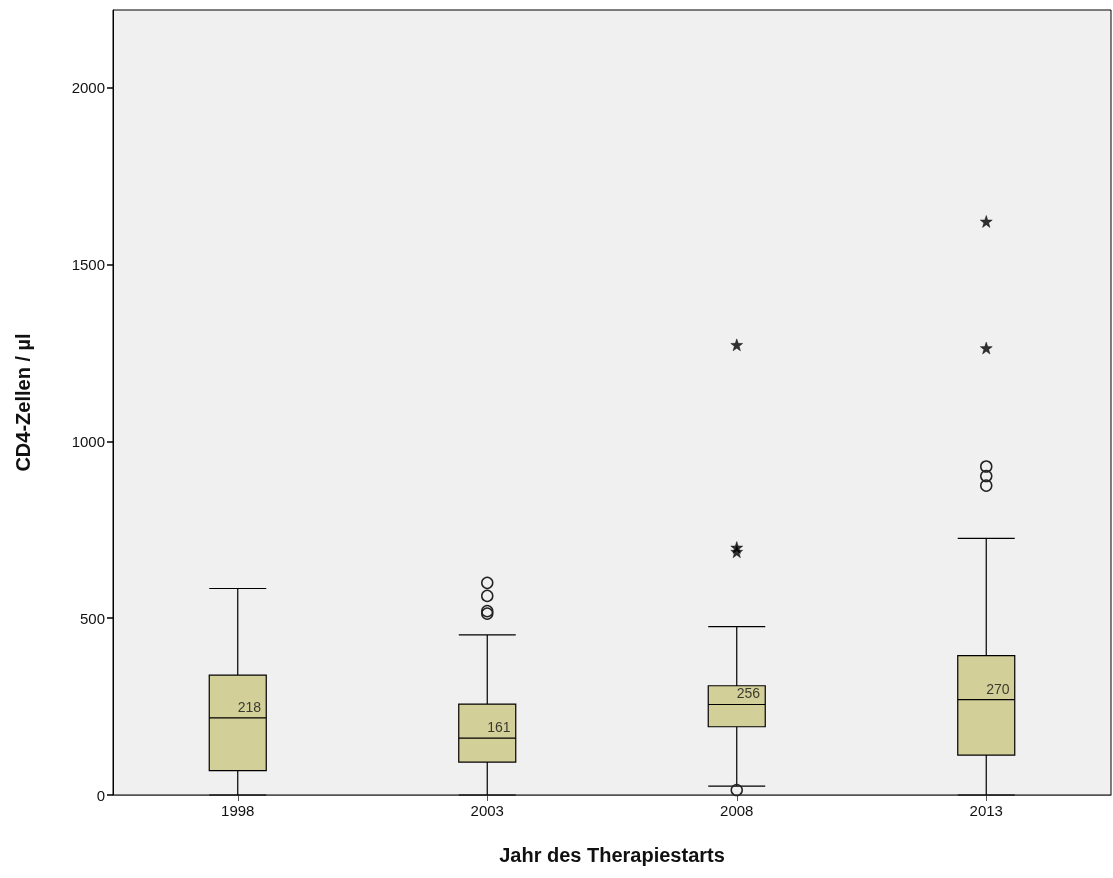  What do you see at coordinates (612, 855) in the screenshot?
I see `x-axis-title: Jahr des Therapiestarts` at bounding box center [612, 855].